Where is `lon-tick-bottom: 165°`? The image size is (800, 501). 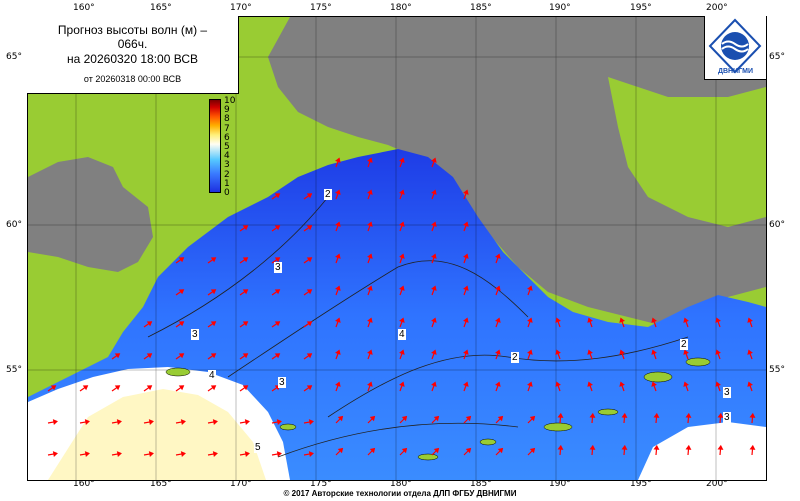
lon-tick-bottom: 165° is located at coordinates (161, 484).